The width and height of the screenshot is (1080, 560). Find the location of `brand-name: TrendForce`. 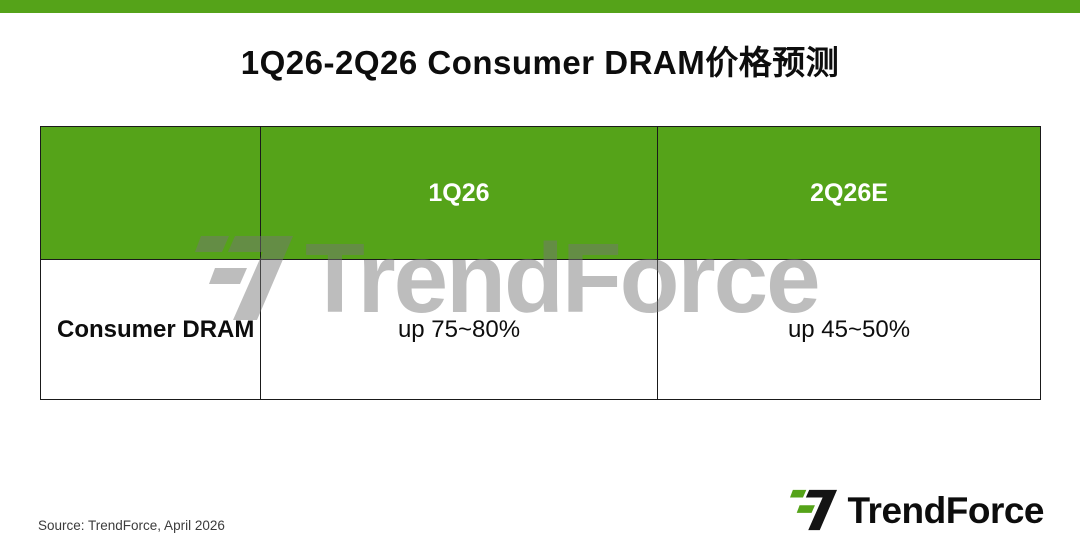

brand-name: TrendForce is located at coordinates (946, 510).